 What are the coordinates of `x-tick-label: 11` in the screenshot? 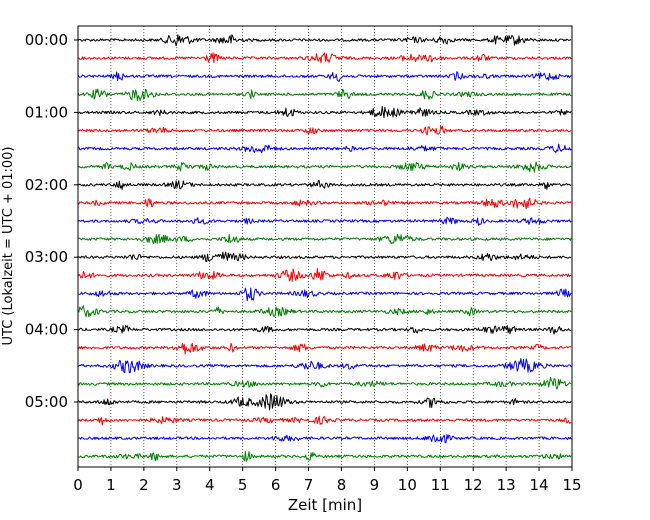 It's located at (440, 485).